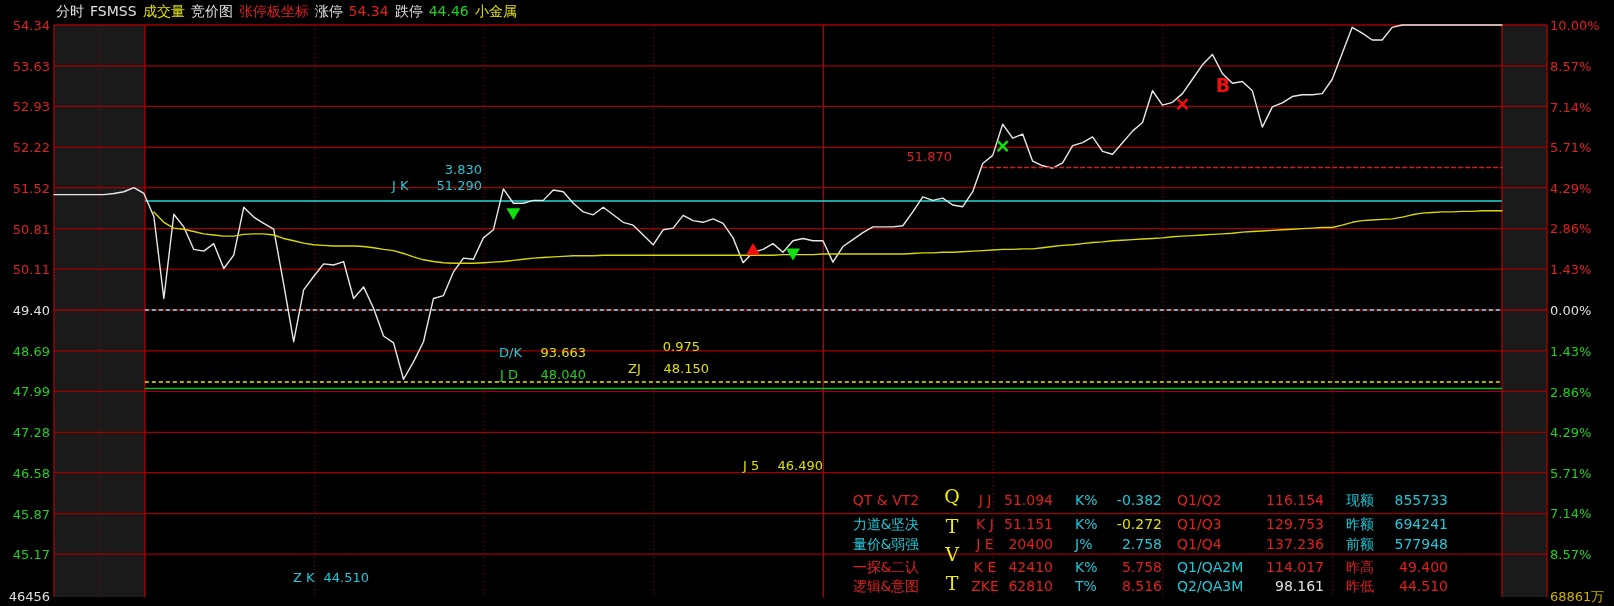  Describe the element at coordinates (1085, 586) in the screenshot. I see `annotation: T%` at that location.